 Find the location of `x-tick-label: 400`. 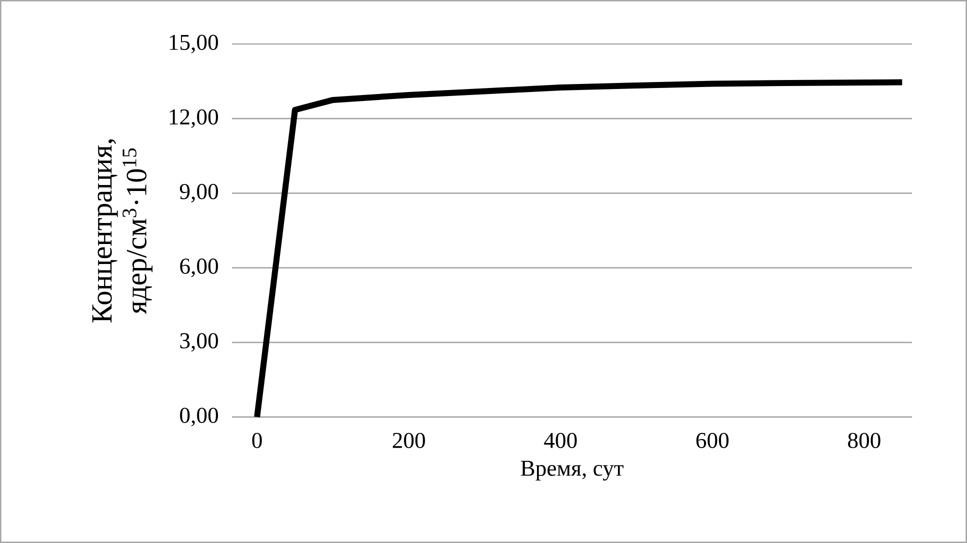

x-tick-label: 400 is located at coordinates (560, 440).